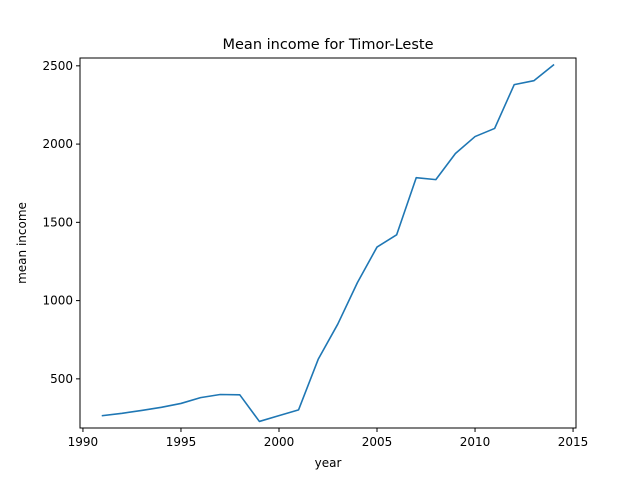 The image size is (640, 480). What do you see at coordinates (61, 379) in the screenshot?
I see `y-tick-label: 500` at bounding box center [61, 379].